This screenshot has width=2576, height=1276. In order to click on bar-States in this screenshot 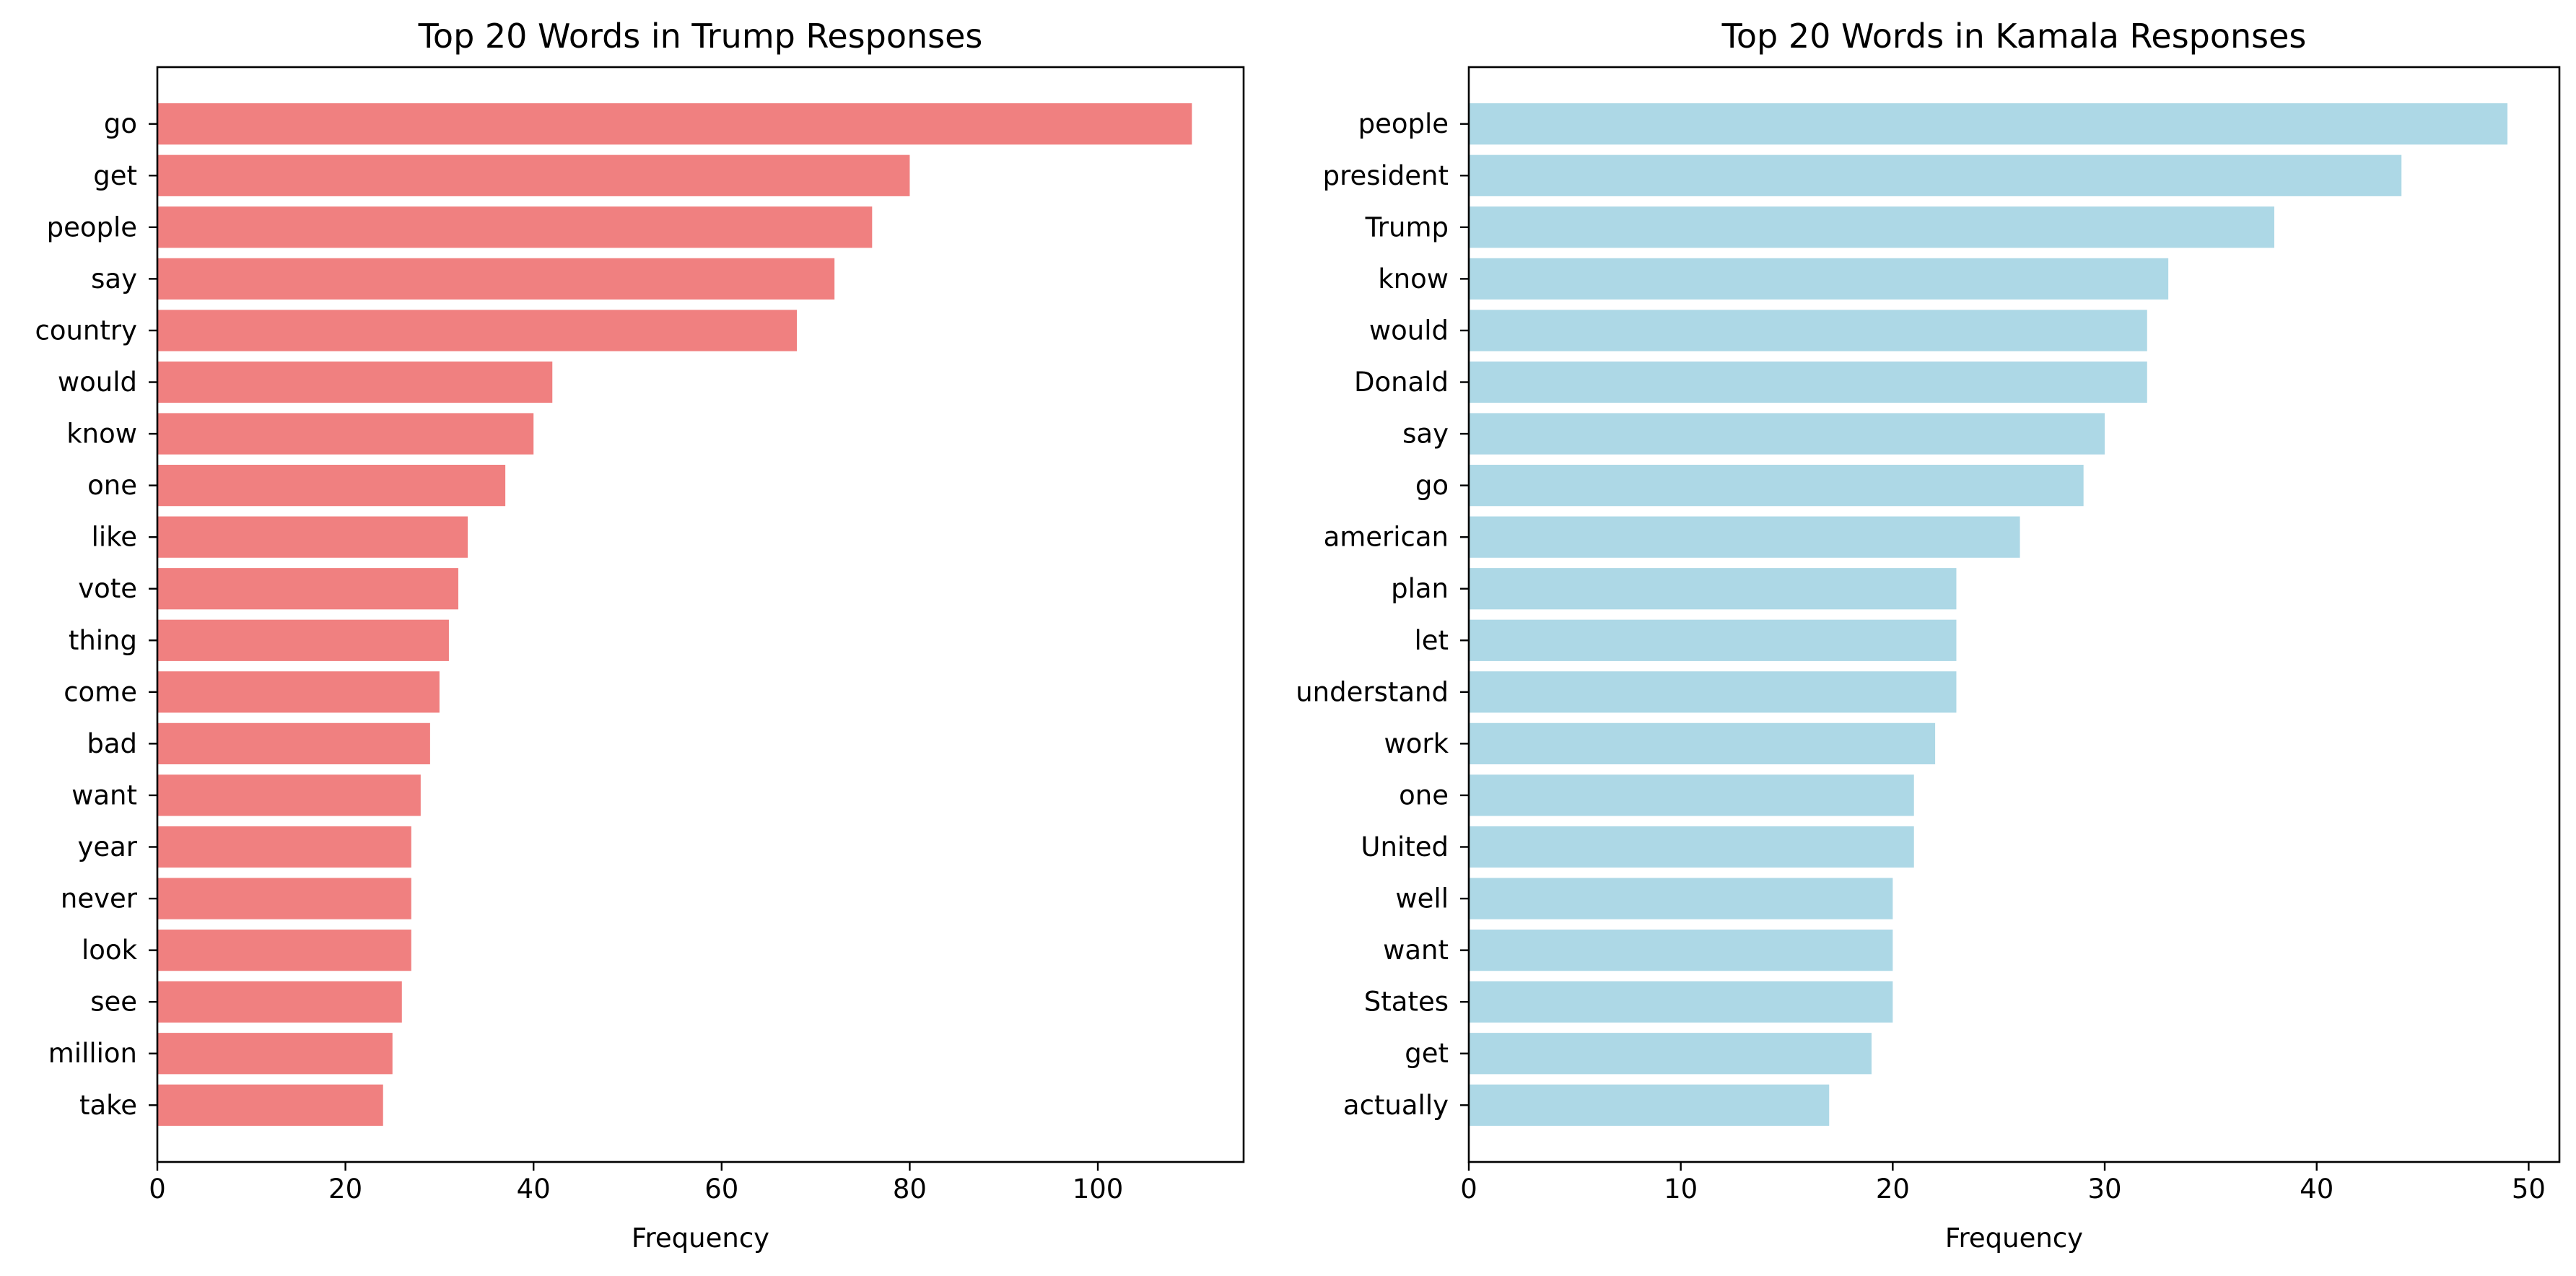, I will do `click(1681, 1002)`.